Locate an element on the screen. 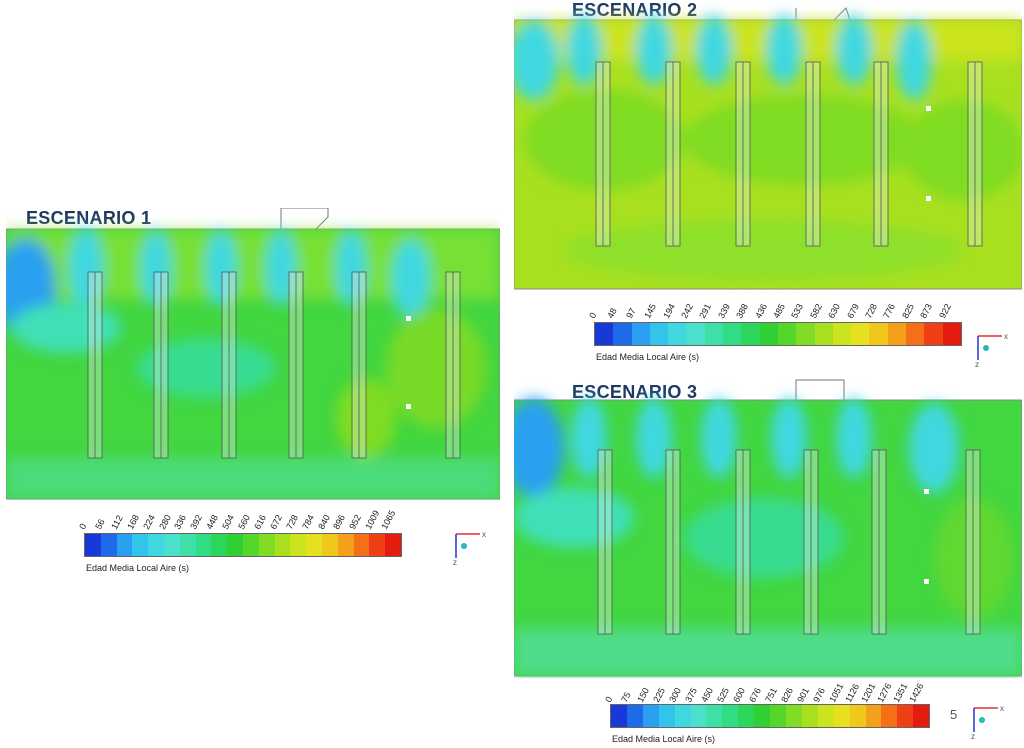 The width and height of the screenshot is (1024, 748). legend-tick-label: 97 is located at coordinates (630, 313).